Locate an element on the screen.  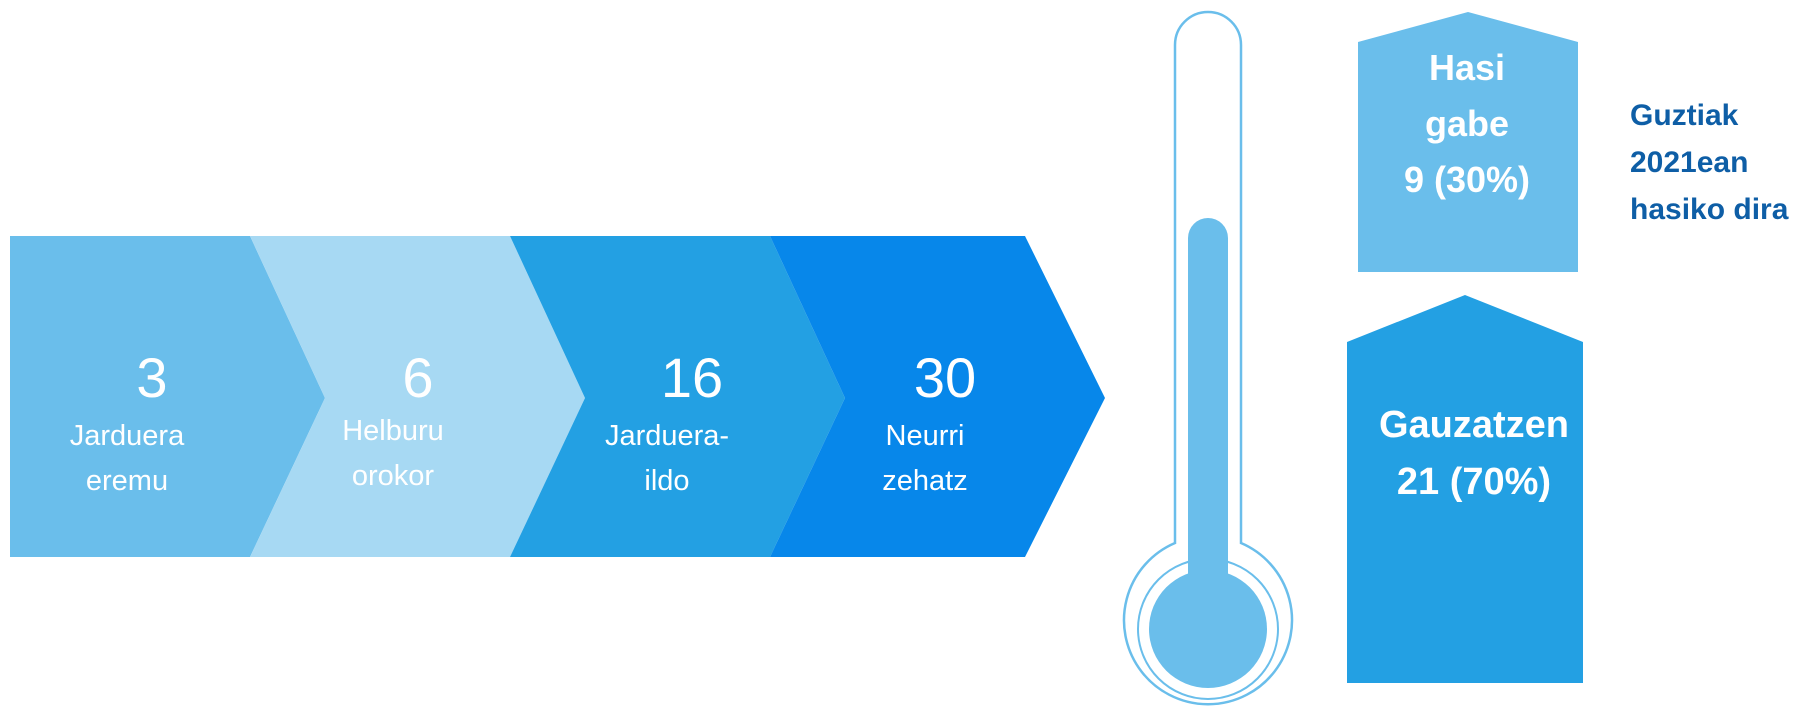
not-started-line2: gabe is located at coordinates (1467, 123).